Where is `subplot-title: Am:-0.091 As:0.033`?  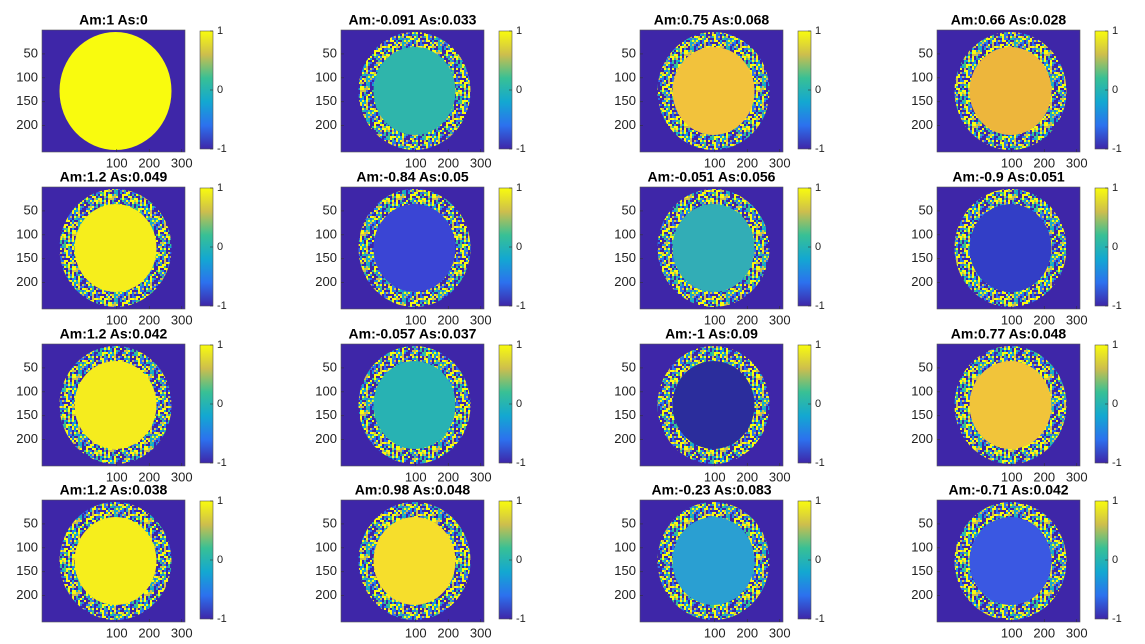
subplot-title: Am:-0.091 As:0.033 is located at coordinates (413, 20).